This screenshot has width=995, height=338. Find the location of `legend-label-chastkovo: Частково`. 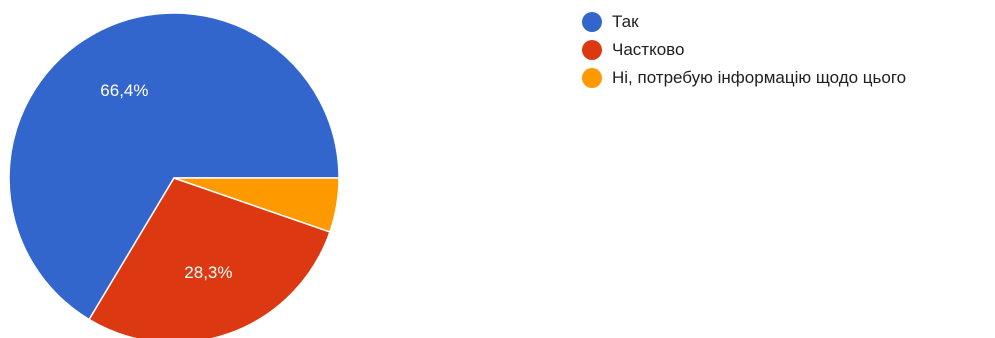

legend-label-chastkovo: Частково is located at coordinates (648, 49).